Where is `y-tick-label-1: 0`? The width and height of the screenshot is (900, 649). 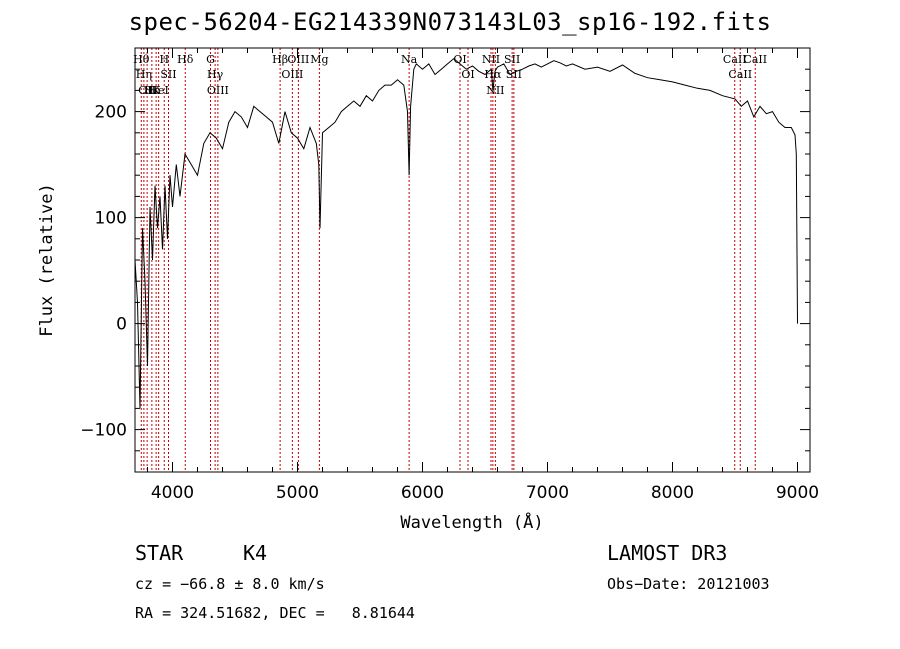
y-tick-label-1: 0 is located at coordinates (121, 325).